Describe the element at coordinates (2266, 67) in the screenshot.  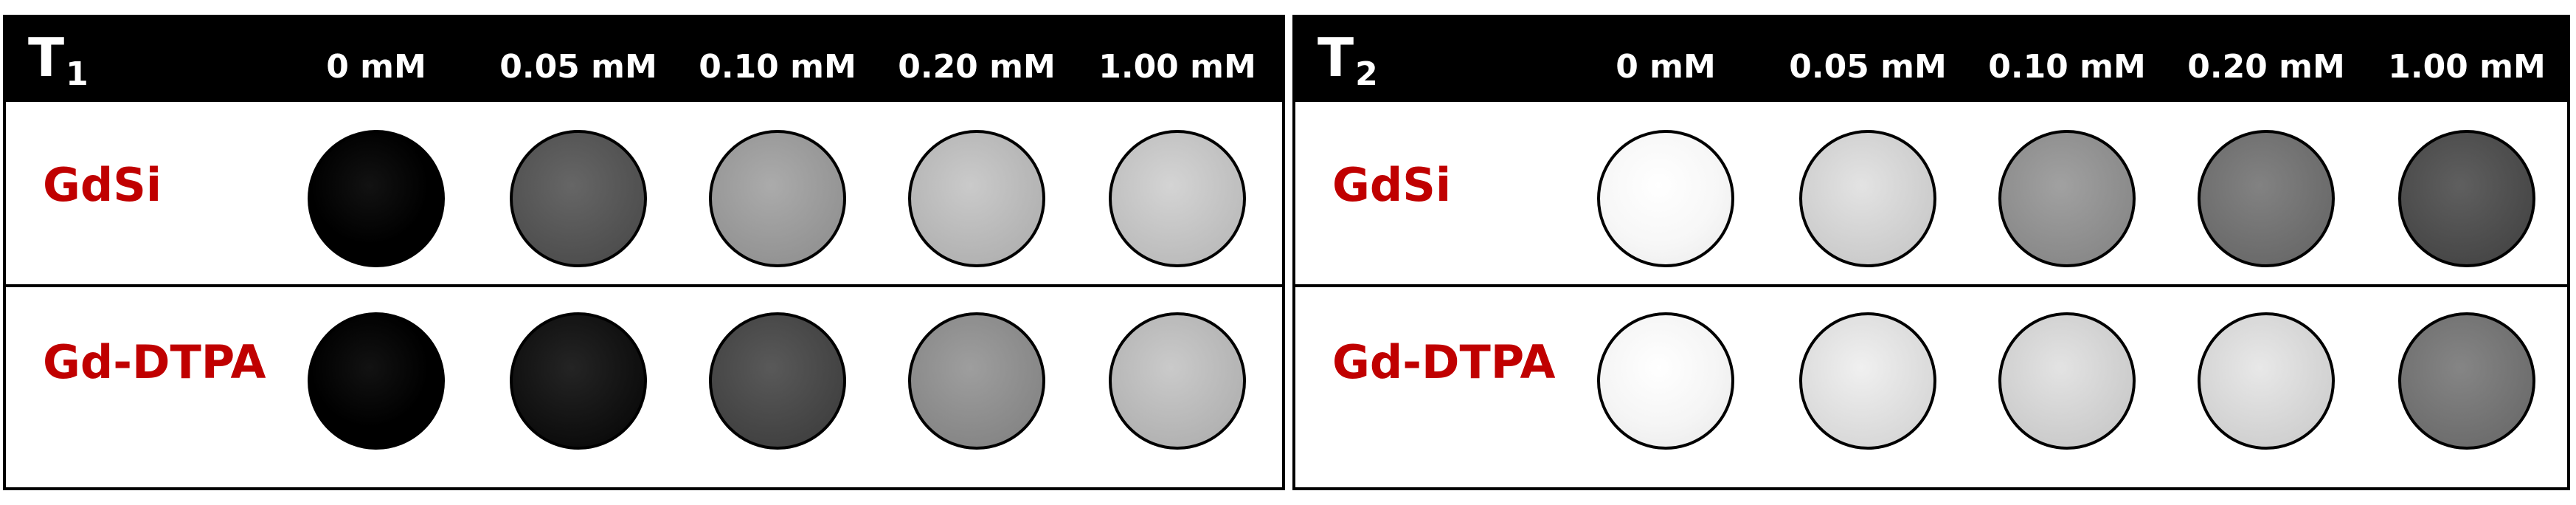
I see `t2-conc-3: 0.20 mM` at that location.